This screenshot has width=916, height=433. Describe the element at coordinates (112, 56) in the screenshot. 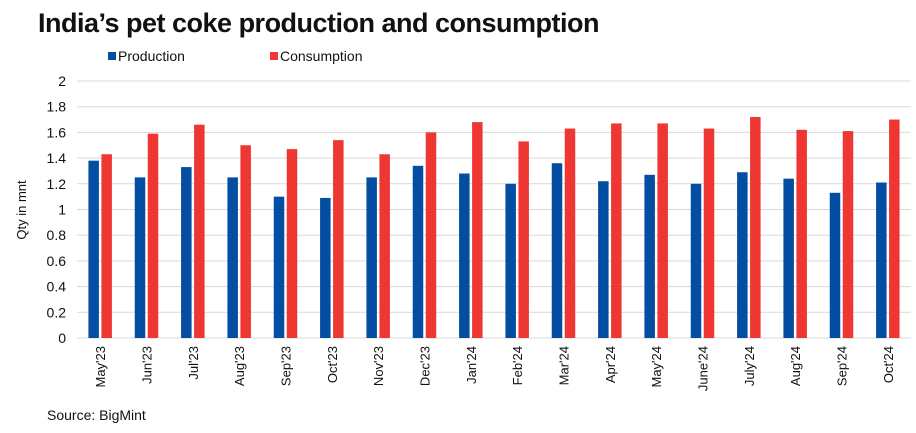

I see `legend-swatch-production` at that location.